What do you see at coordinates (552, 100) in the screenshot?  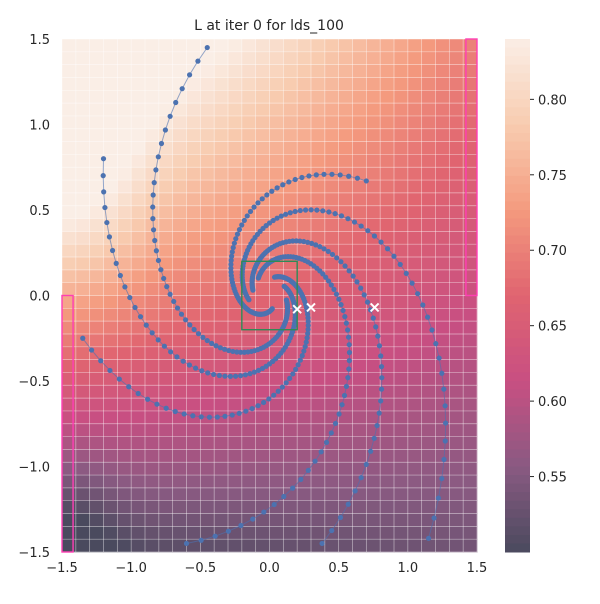 I see `colorbar-tick-label: 0.80` at bounding box center [552, 100].